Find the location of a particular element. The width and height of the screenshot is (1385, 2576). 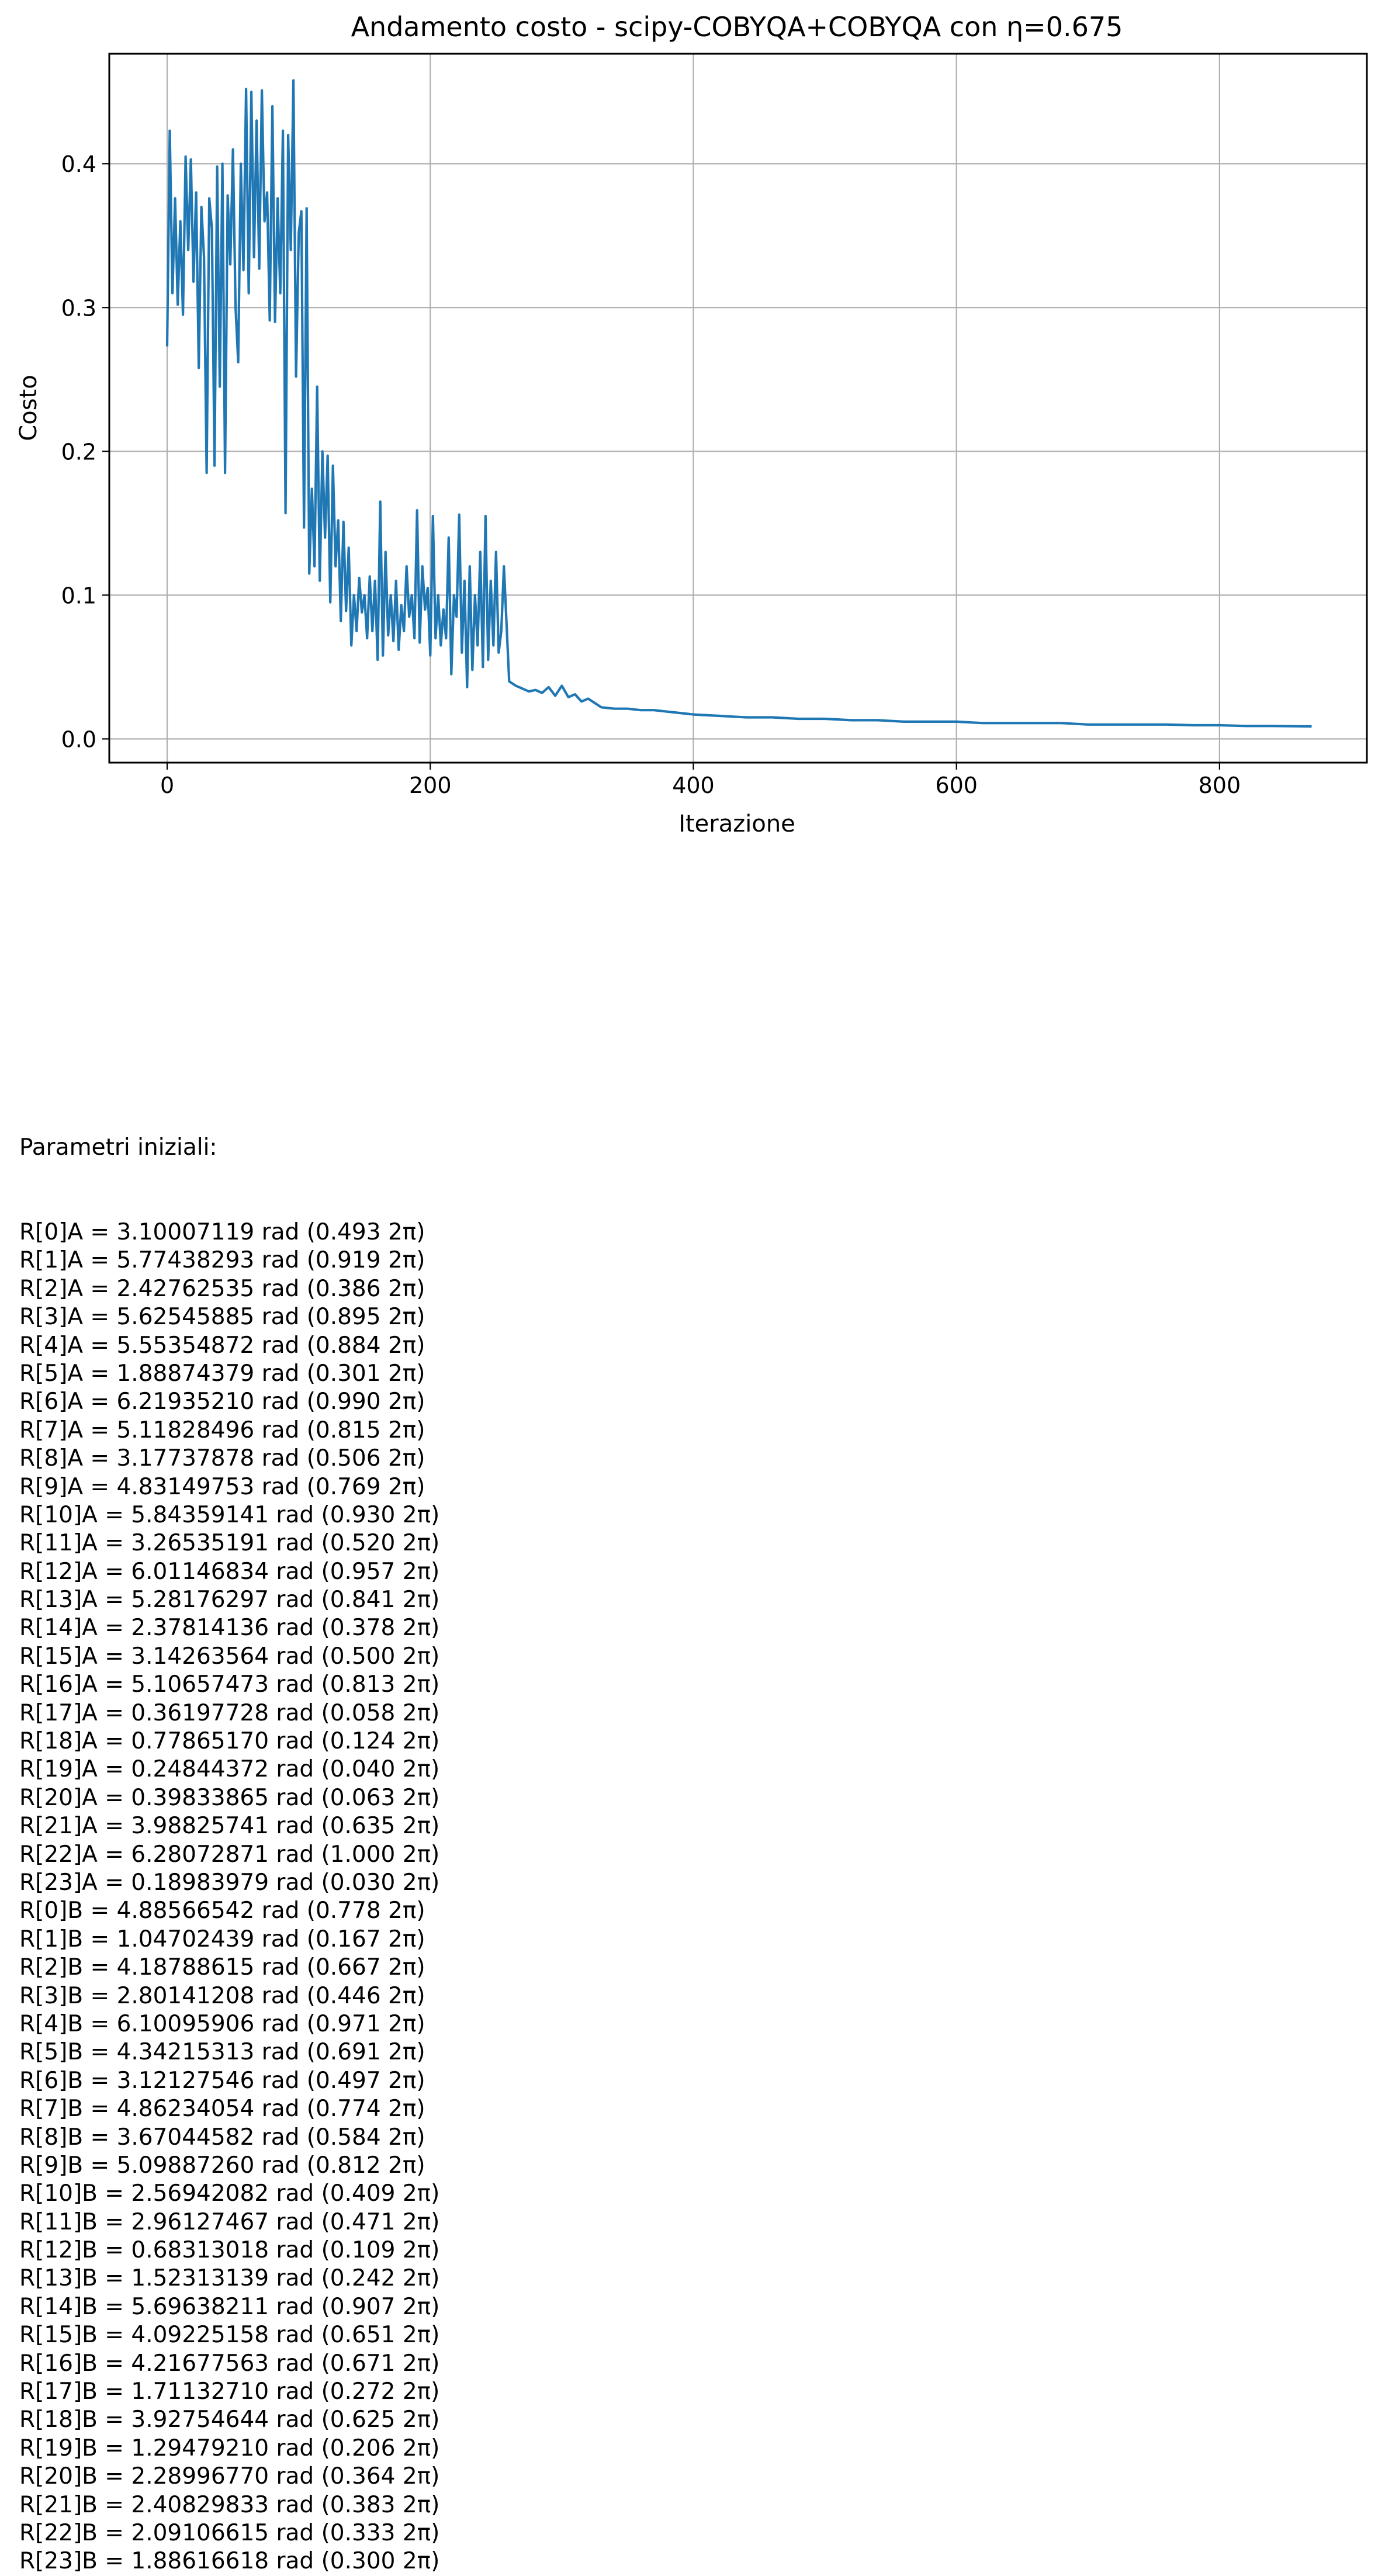

parameter-line: R[2]B = 4.18788615 rad (0.667 2π) is located at coordinates (222, 1968).